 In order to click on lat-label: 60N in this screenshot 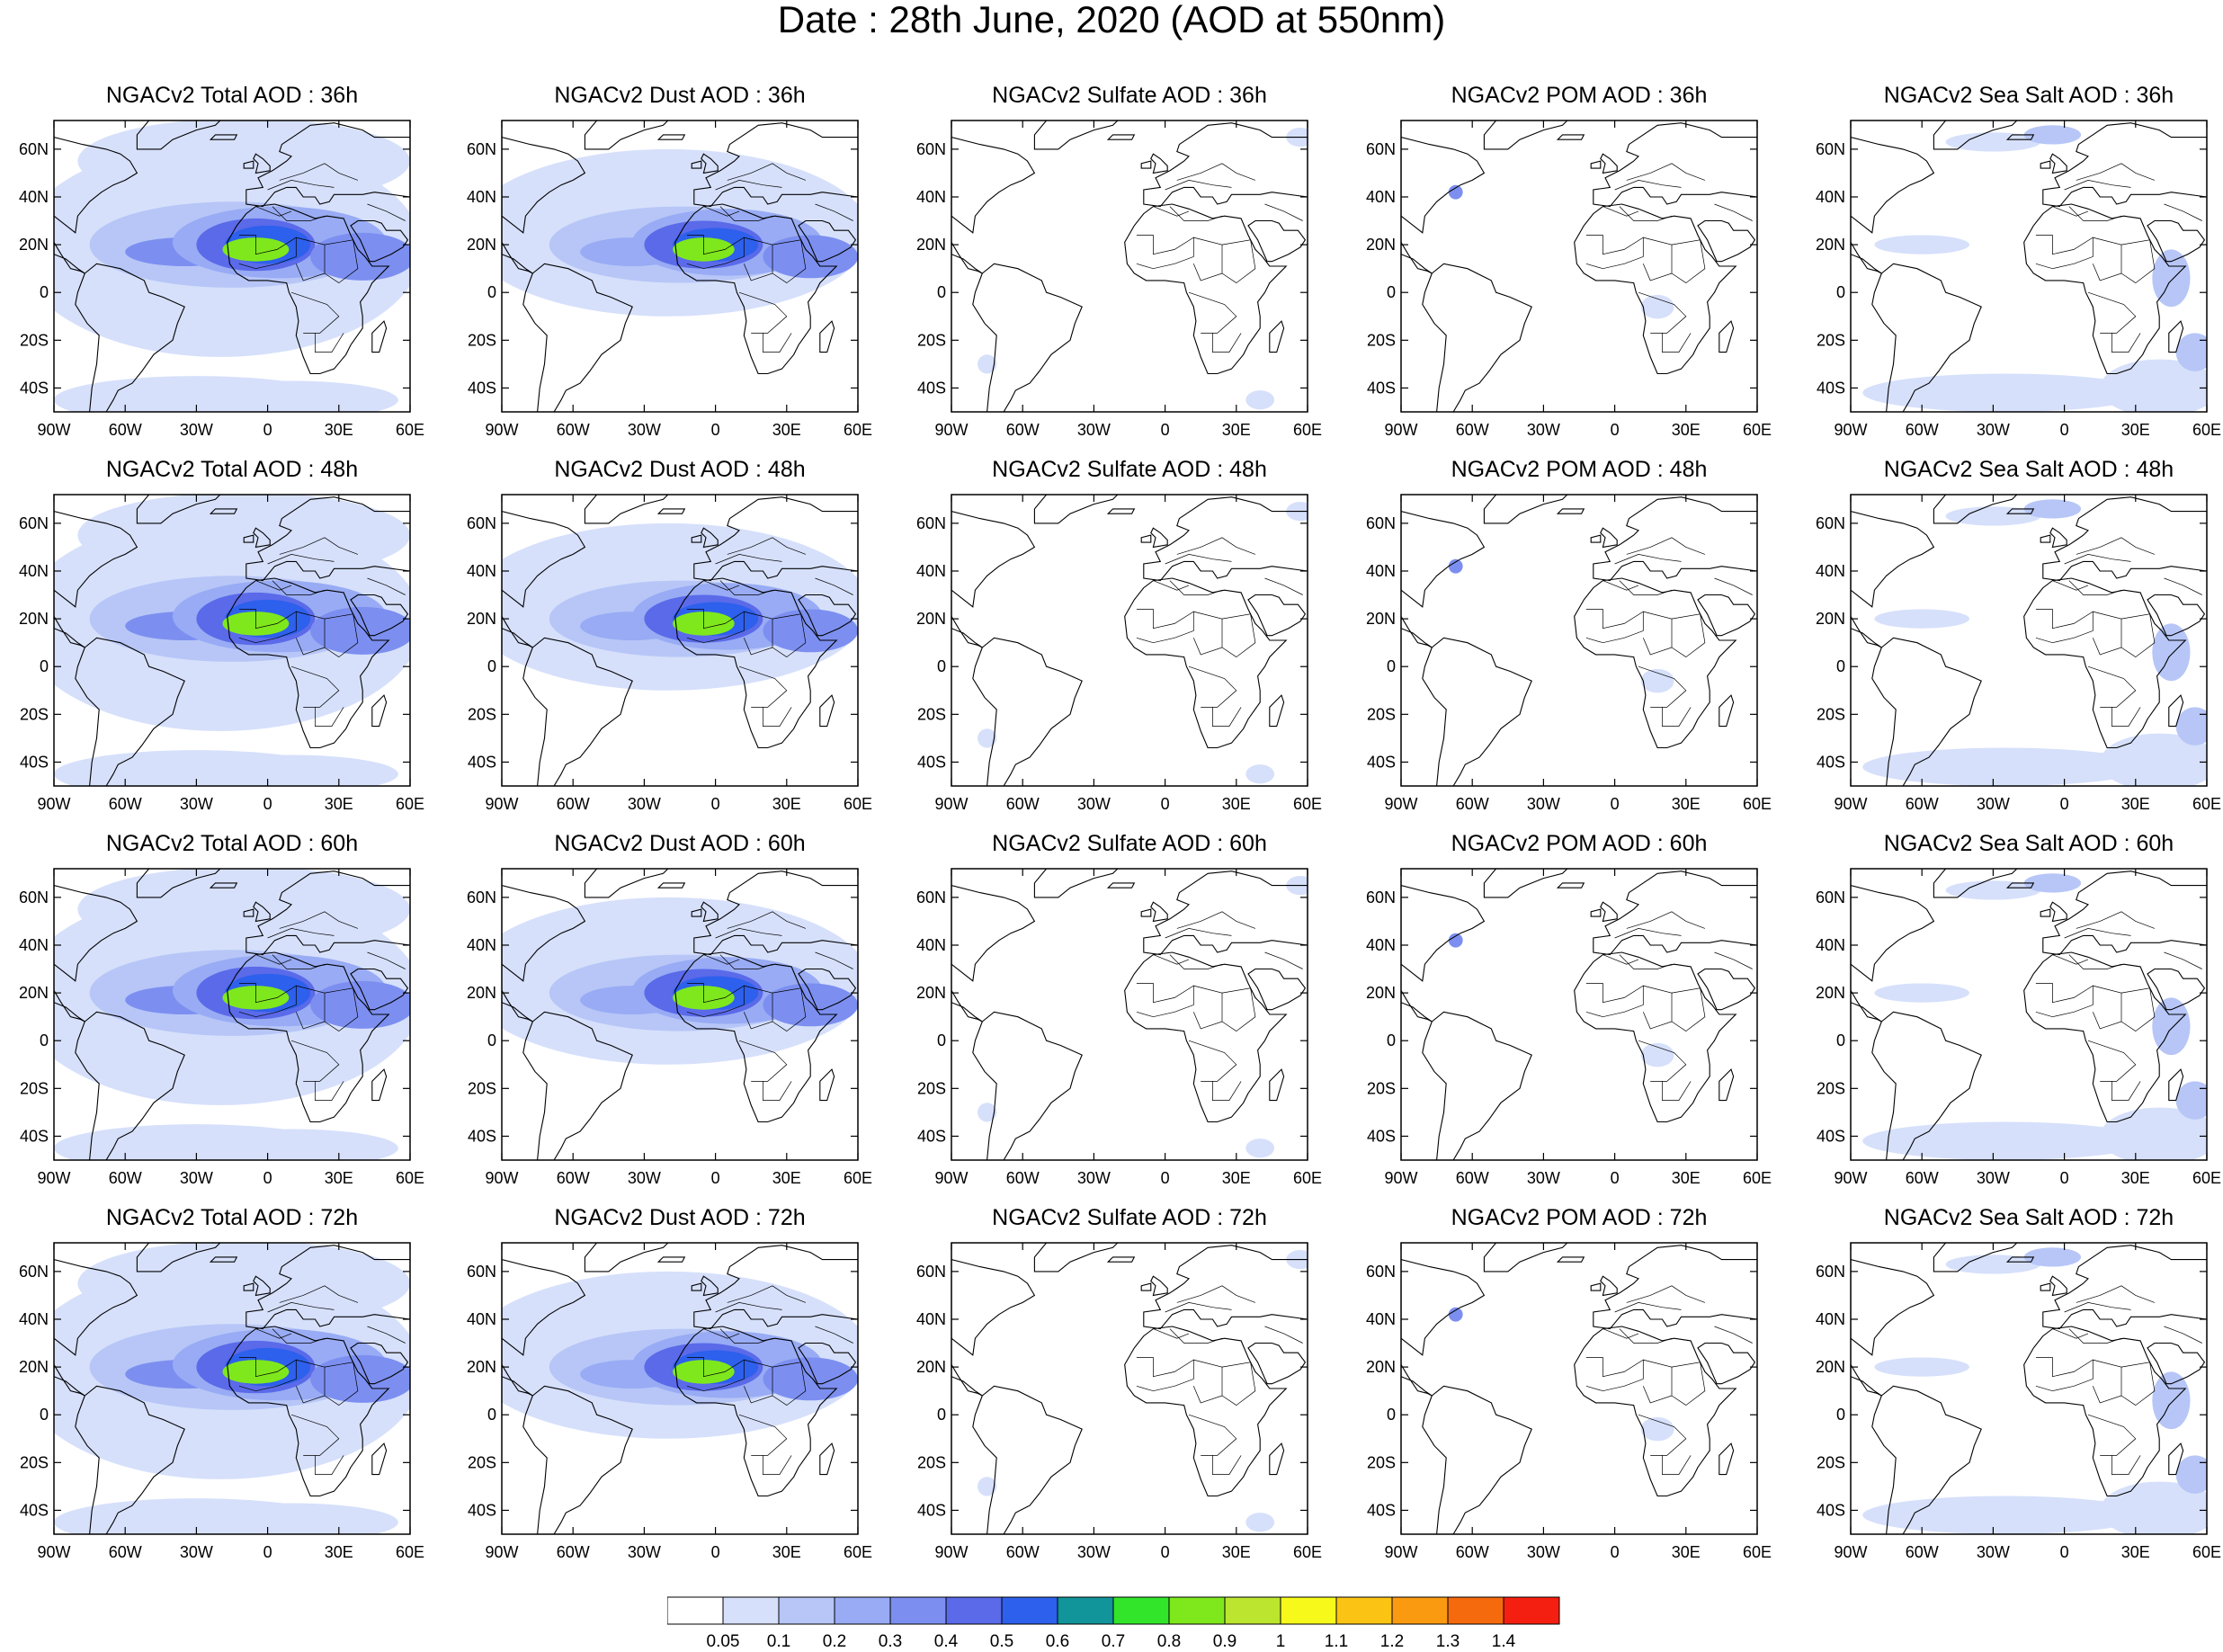, I will do `click(1831, 897)`.